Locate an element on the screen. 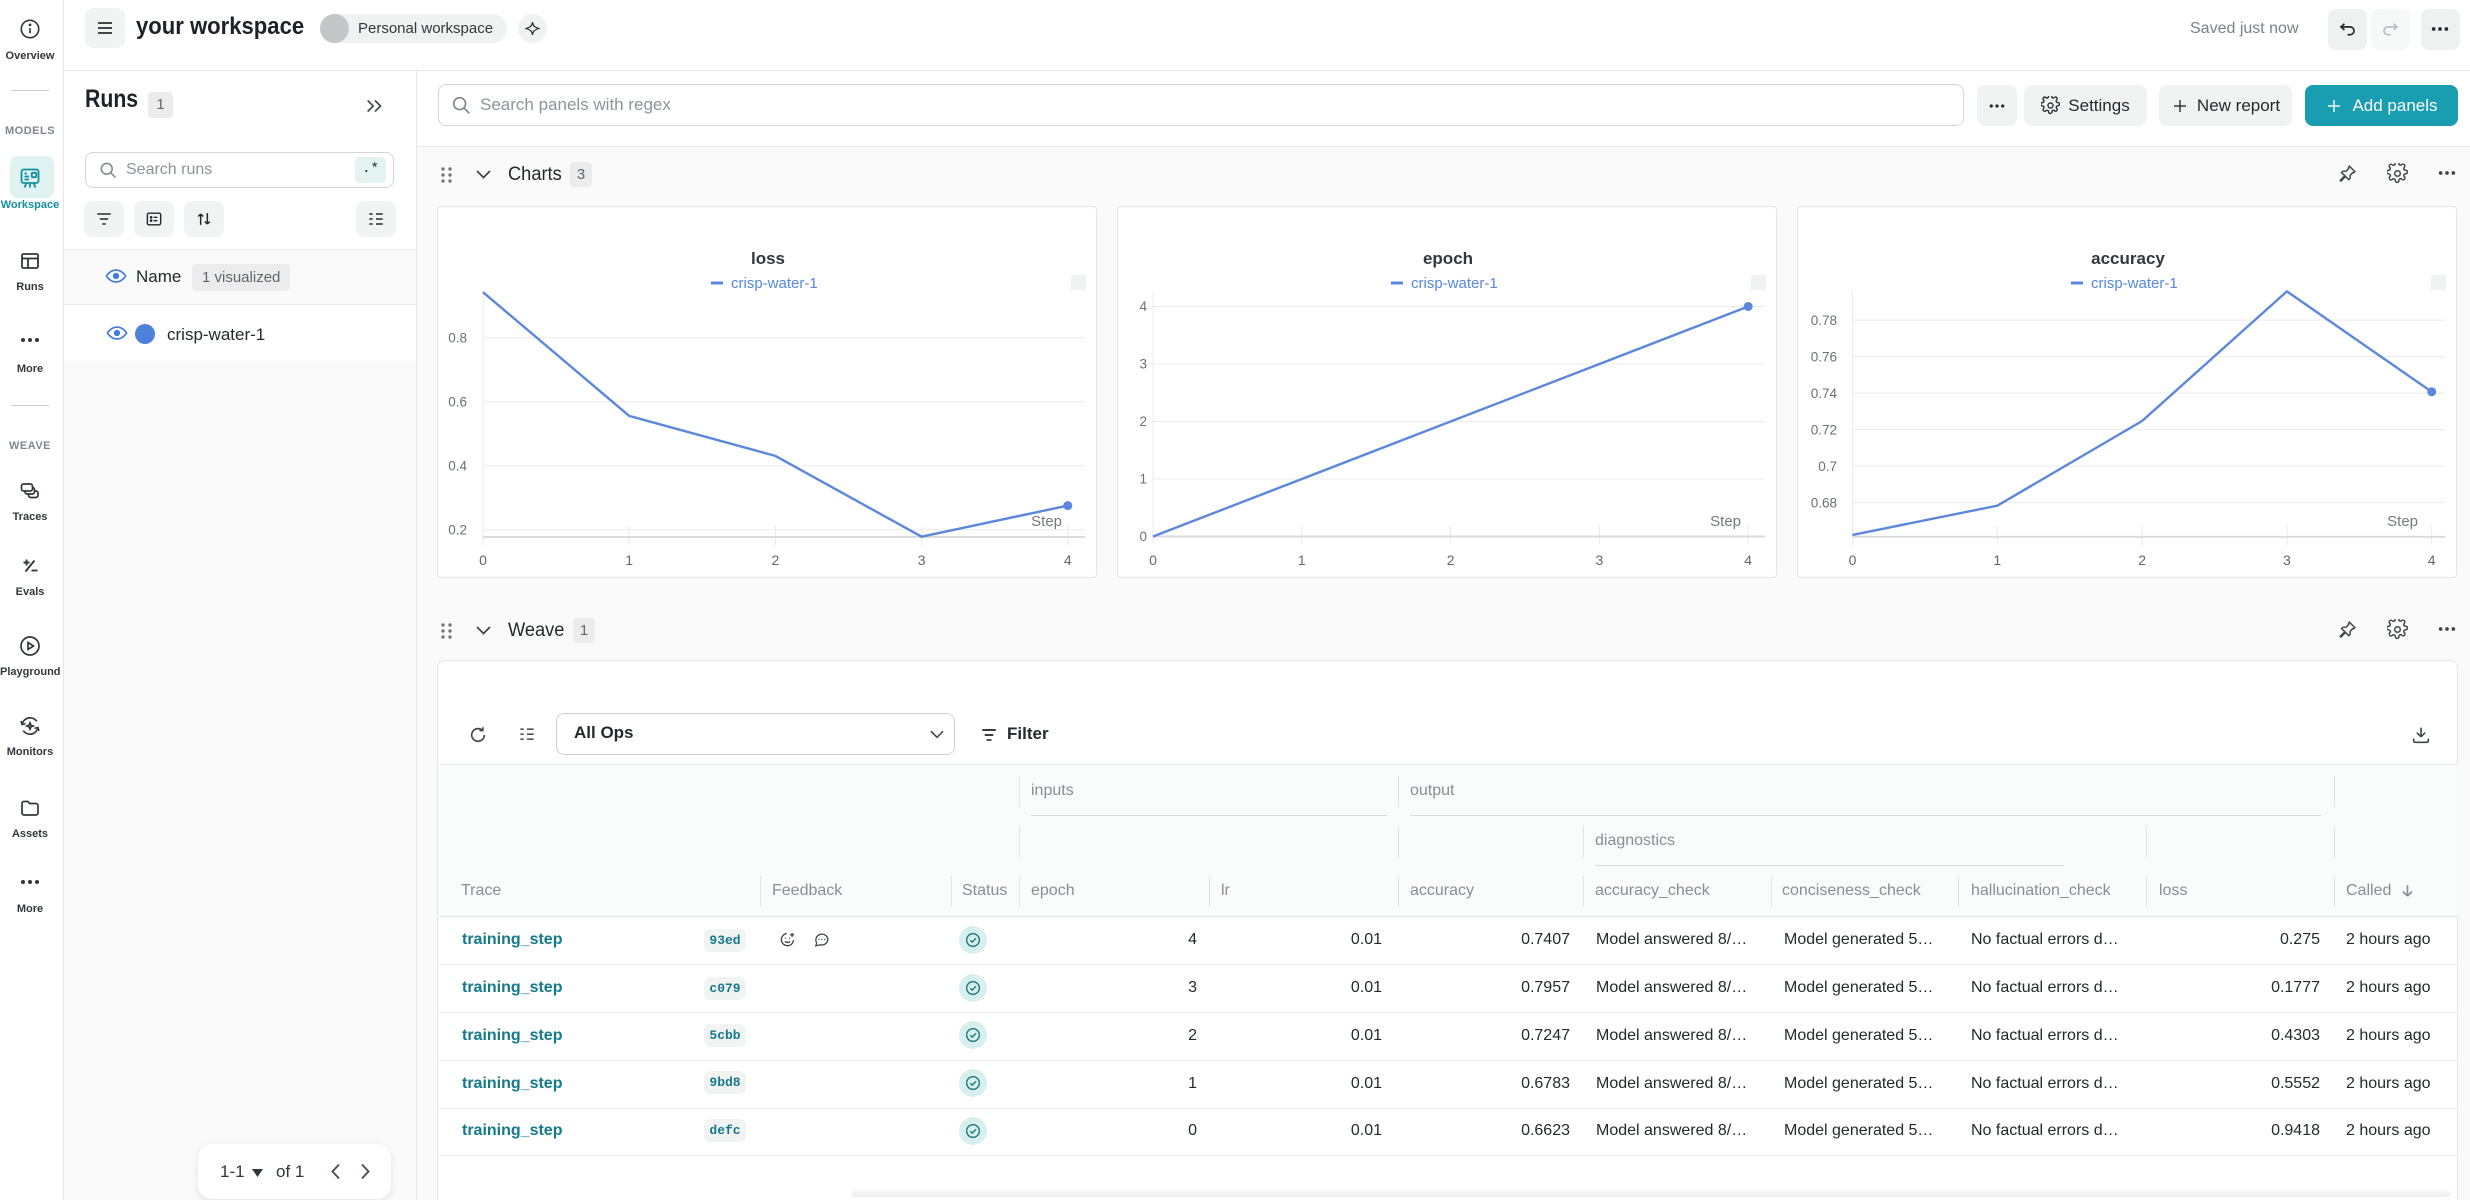  svg-text: loss is located at coordinates (768, 258).